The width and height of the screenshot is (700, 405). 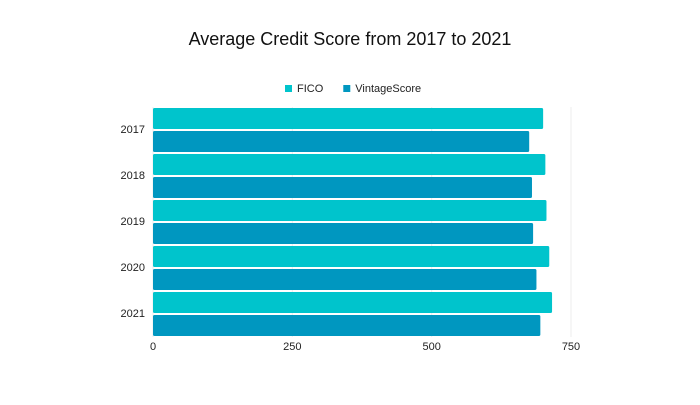 What do you see at coordinates (133, 268) in the screenshot?
I see `y-tick-label: 2020` at bounding box center [133, 268].